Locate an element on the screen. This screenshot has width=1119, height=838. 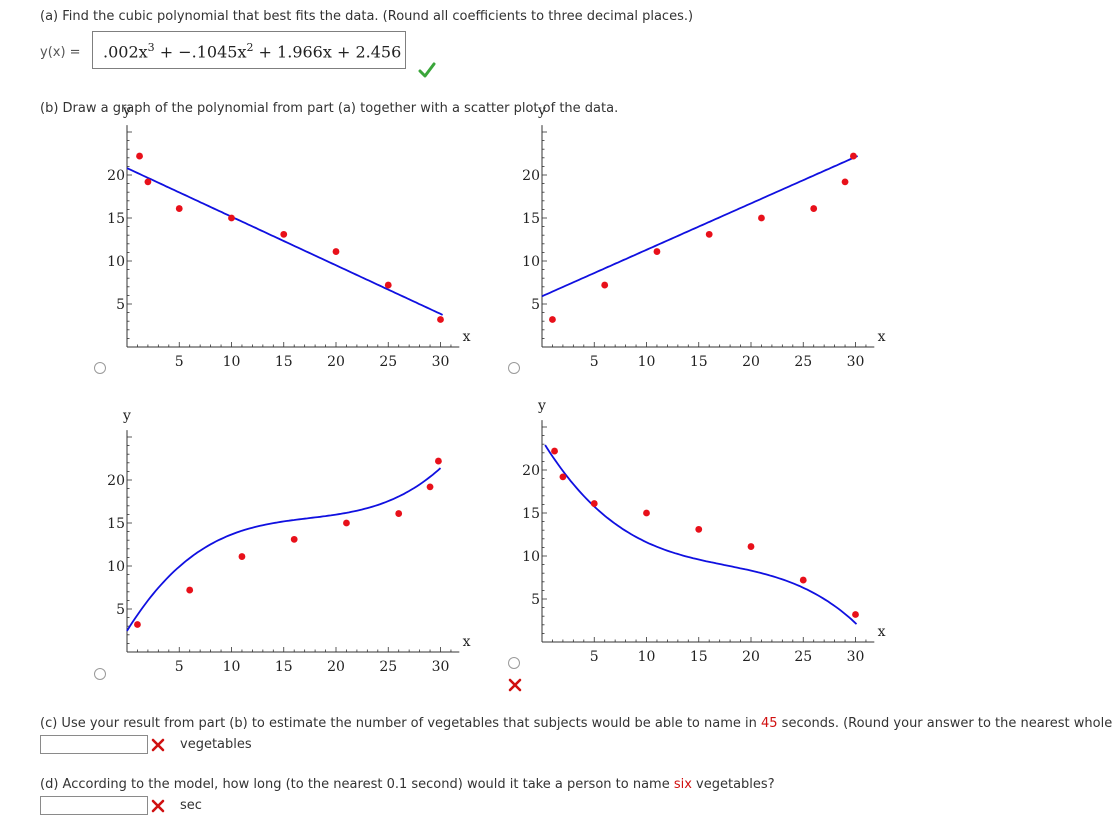
graph-4-plot: 5 10 15 20 25 30 5 10 15 20 x y is located at coordinates (704, 531).